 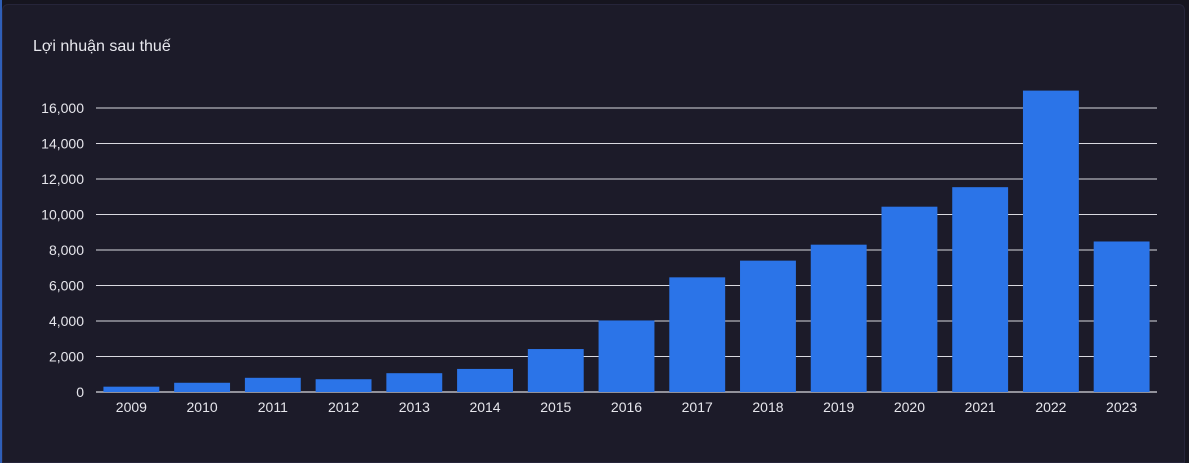 I want to click on x-tick-label: 2017, so click(x=697, y=407).